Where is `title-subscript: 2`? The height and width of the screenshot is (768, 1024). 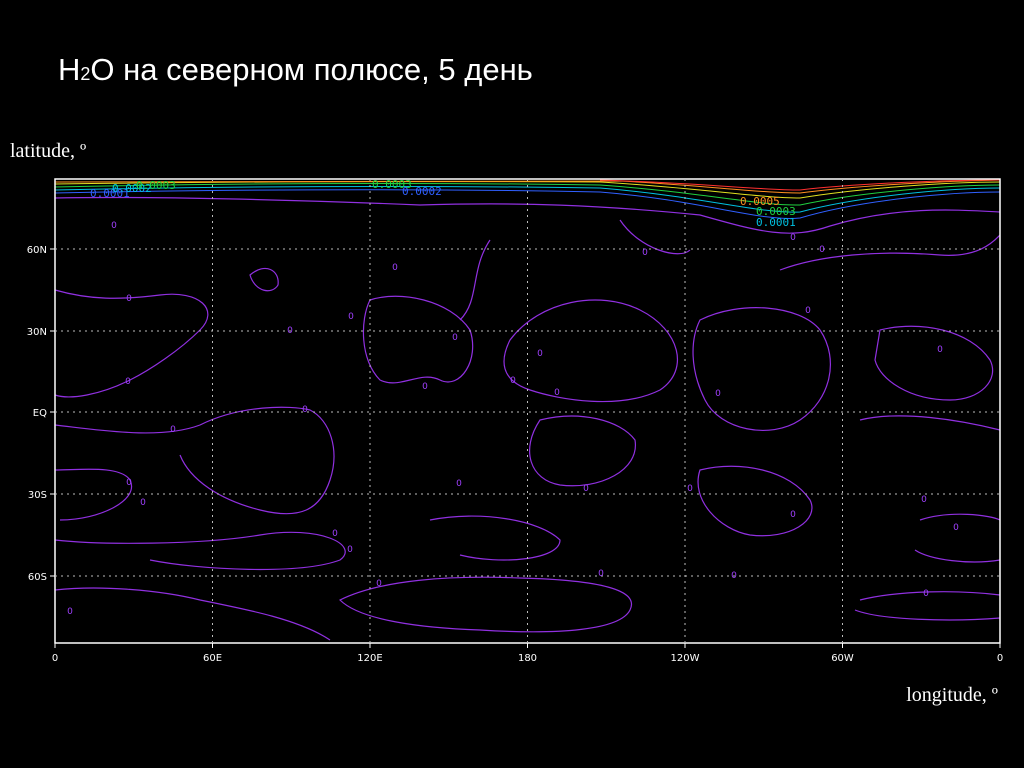 title-subscript: 2 is located at coordinates (85, 74).